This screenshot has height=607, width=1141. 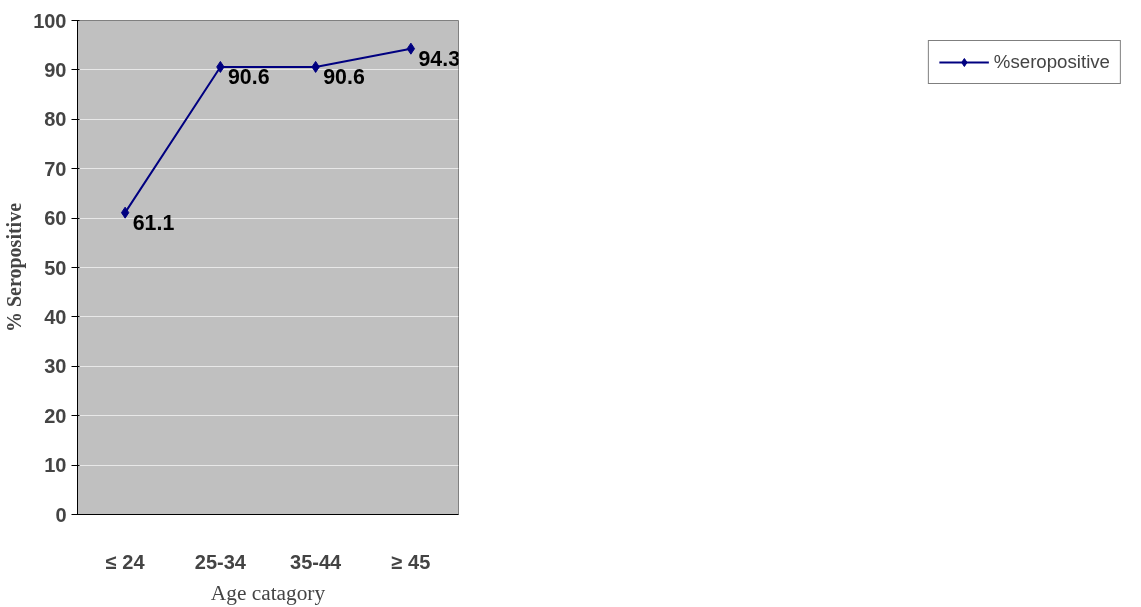 What do you see at coordinates (55, 267) in the screenshot?
I see `y-tick-label: 50` at bounding box center [55, 267].